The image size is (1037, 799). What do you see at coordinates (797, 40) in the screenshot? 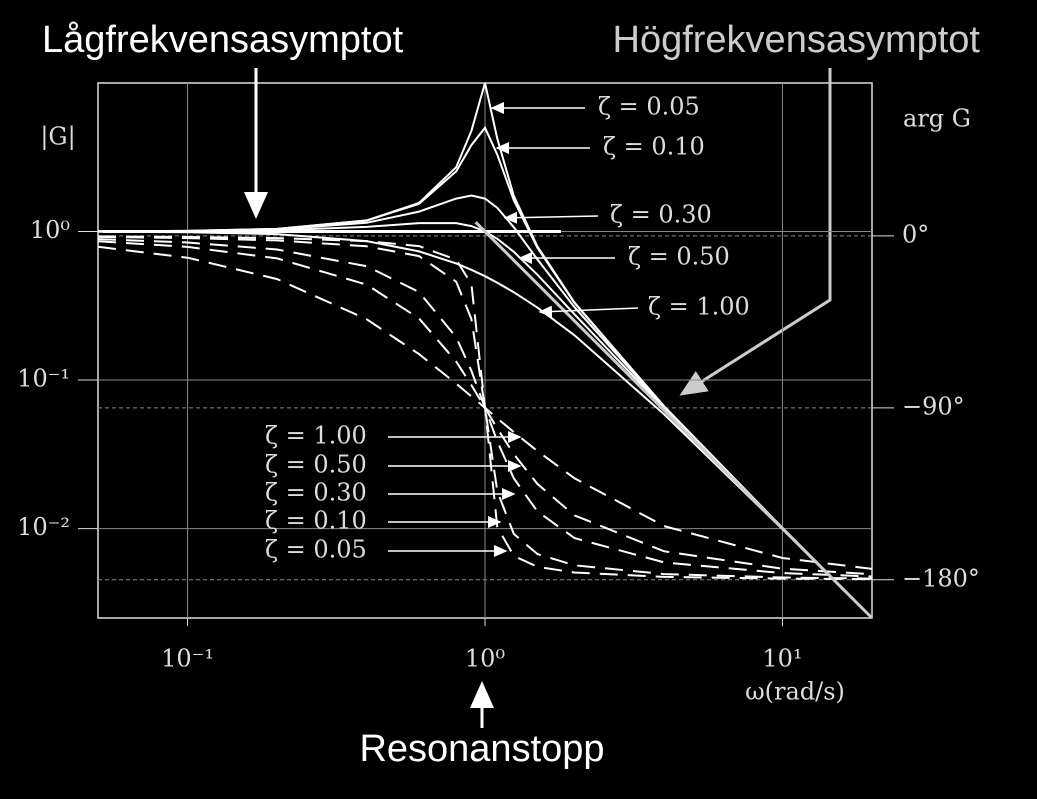
I see `high-asymptote-label: Högfrekvensasymptot` at bounding box center [797, 40].